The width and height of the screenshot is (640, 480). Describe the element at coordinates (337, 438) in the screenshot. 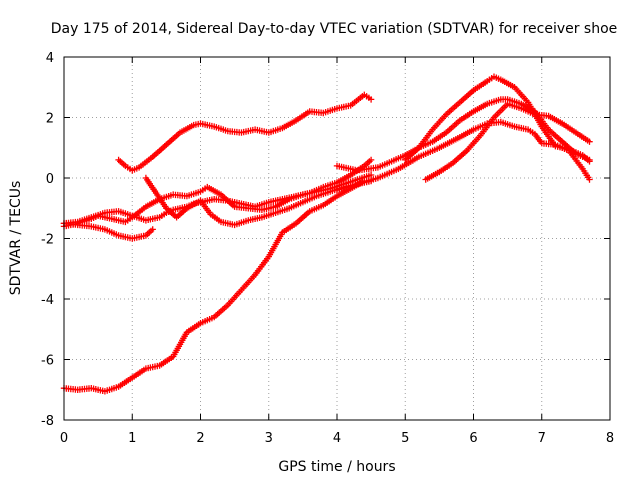

I see `x-tick-label: 4` at that location.